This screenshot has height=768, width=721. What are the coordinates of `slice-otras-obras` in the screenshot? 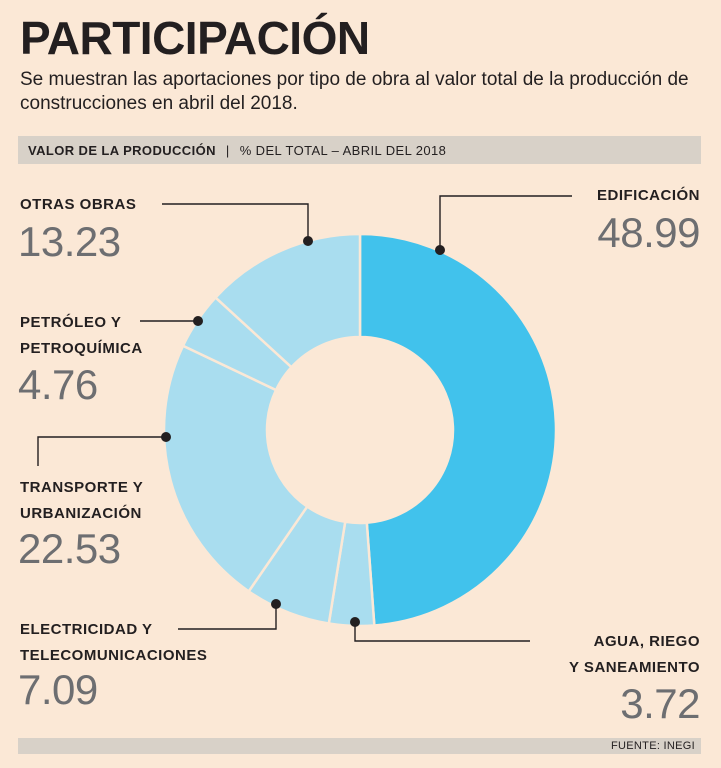 It's located at (287, 300).